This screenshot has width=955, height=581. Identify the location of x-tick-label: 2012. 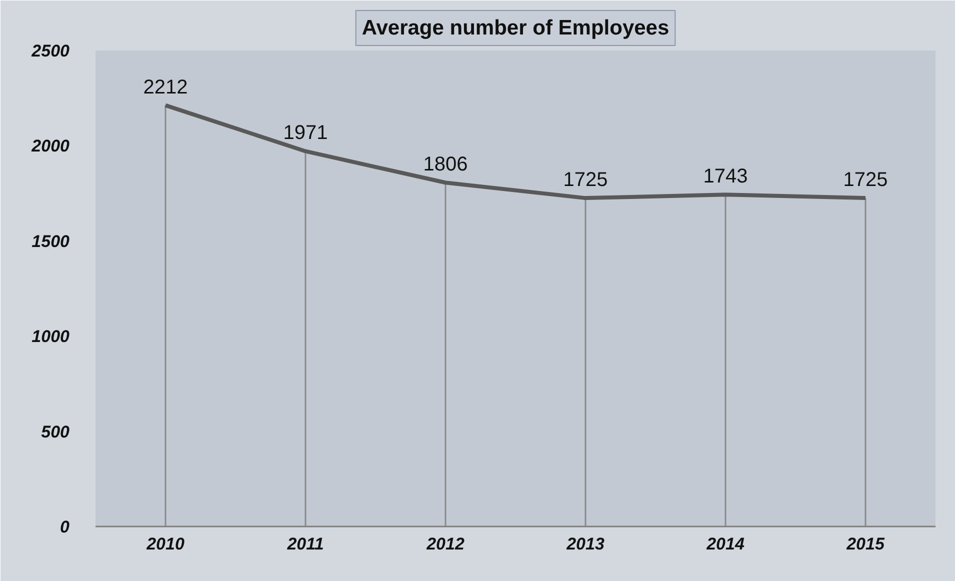
(445, 544).